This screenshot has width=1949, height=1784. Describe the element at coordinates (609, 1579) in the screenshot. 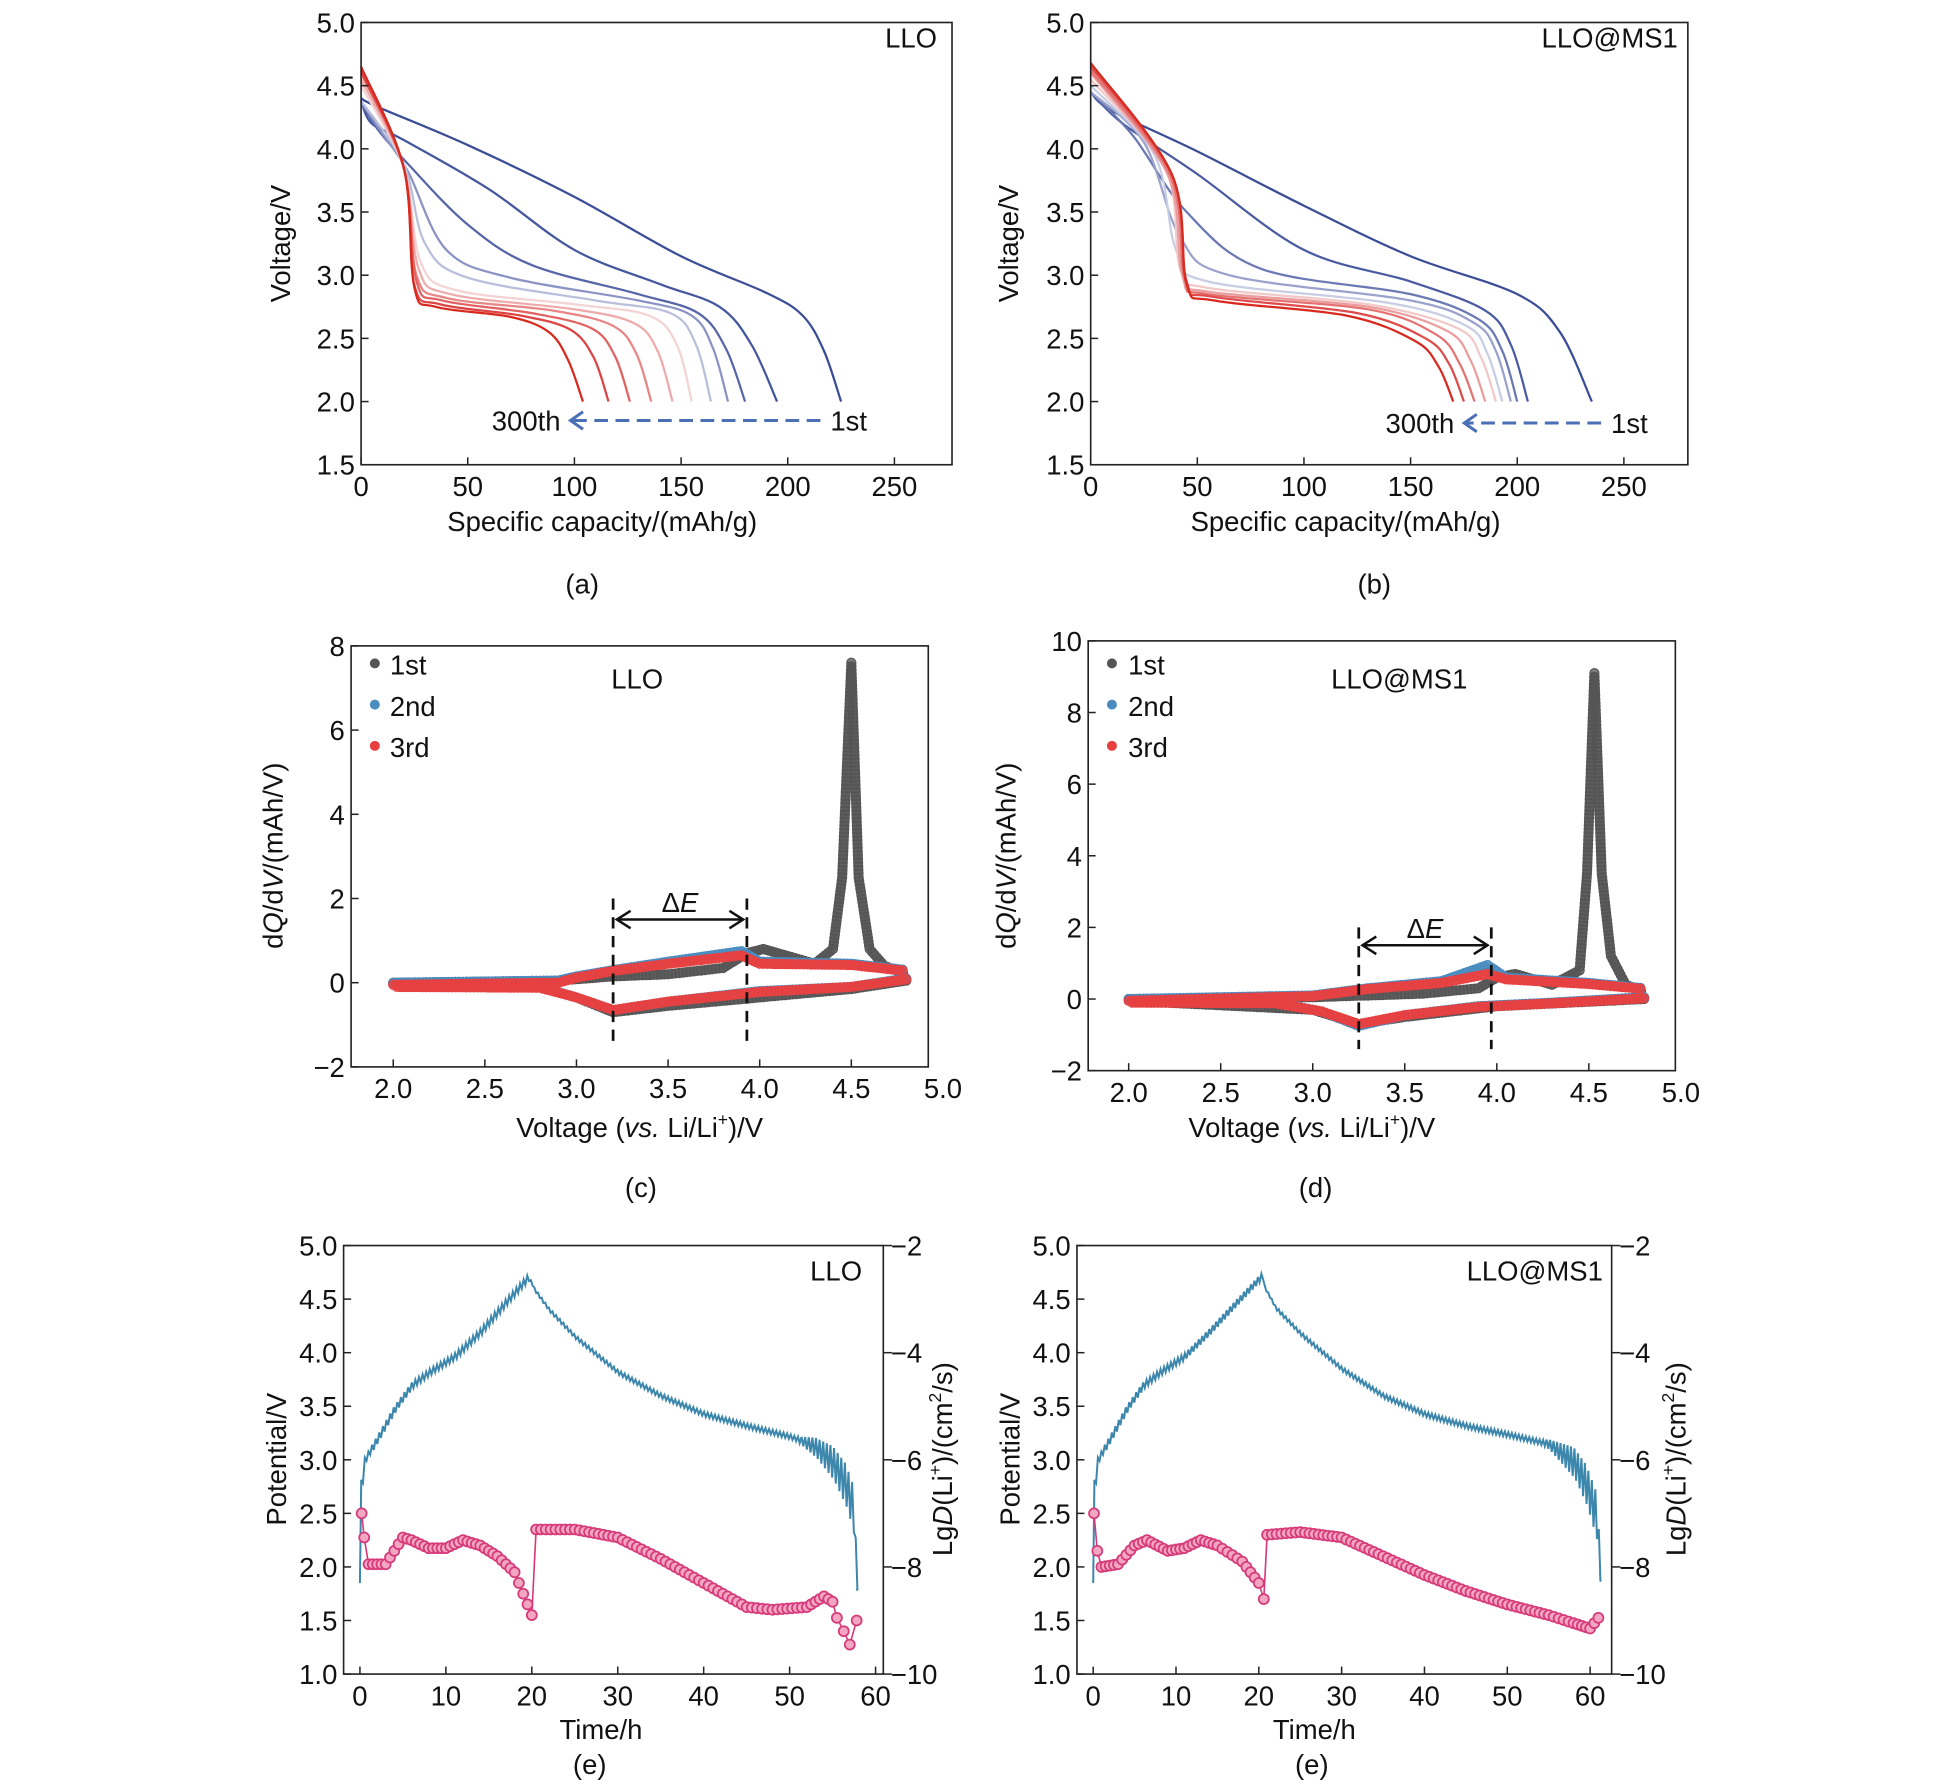

I see `lgd-markers` at that location.